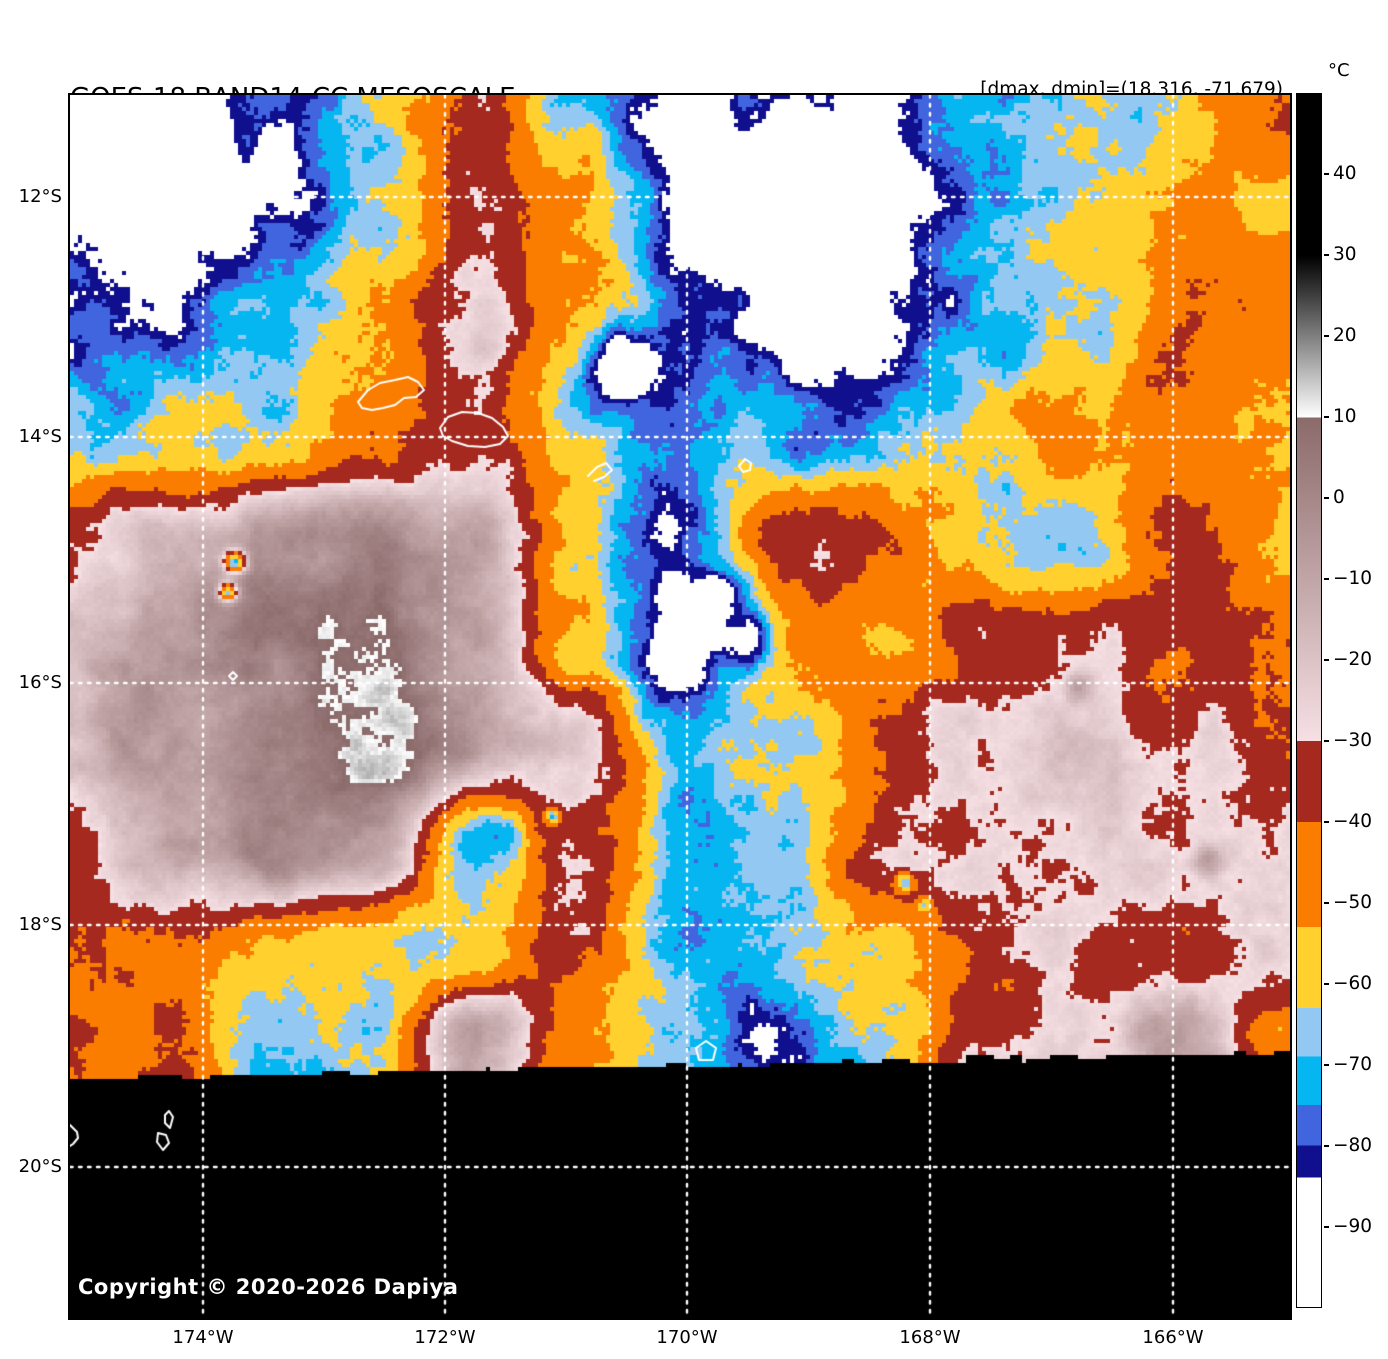 The height and width of the screenshot is (1359, 1388). I want to click on colorbar-tick-label-10: −60, so click(1353, 983).